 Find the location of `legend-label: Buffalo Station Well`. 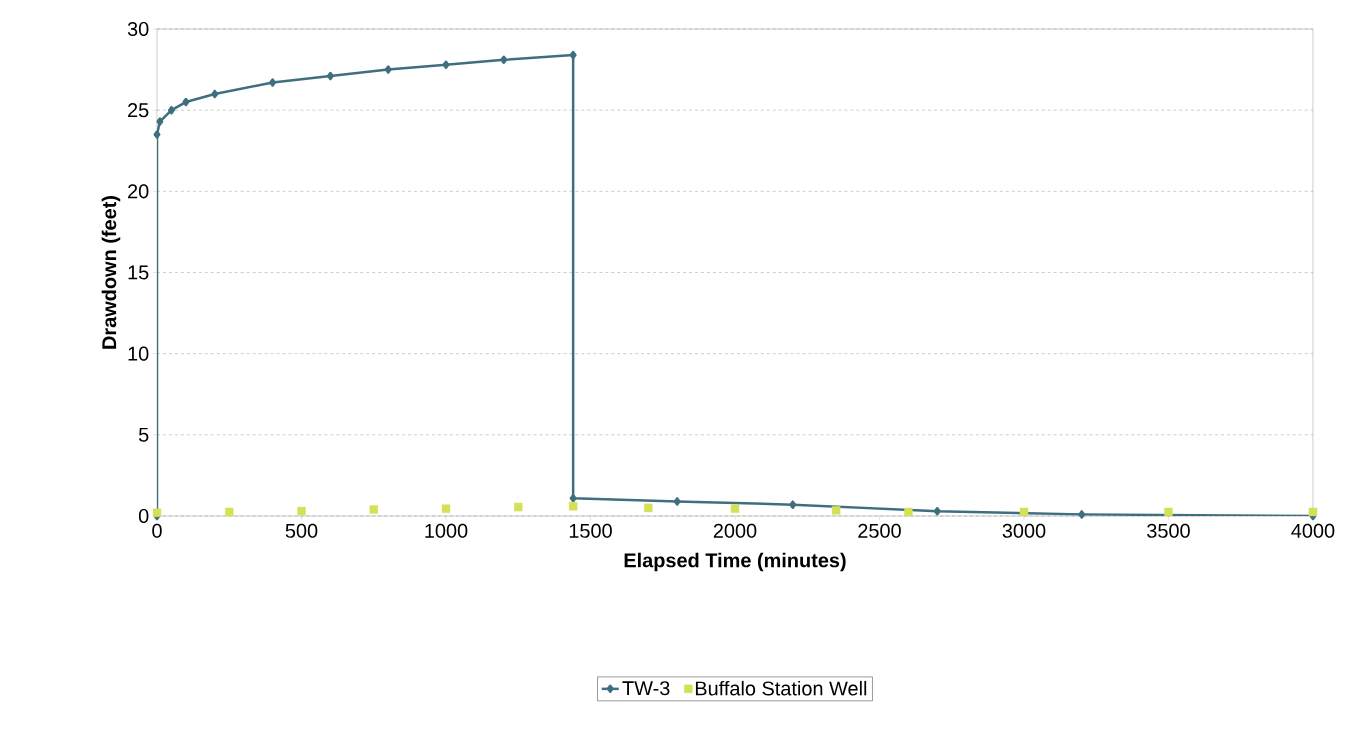

legend-label: Buffalo Station Well is located at coordinates (781, 688).